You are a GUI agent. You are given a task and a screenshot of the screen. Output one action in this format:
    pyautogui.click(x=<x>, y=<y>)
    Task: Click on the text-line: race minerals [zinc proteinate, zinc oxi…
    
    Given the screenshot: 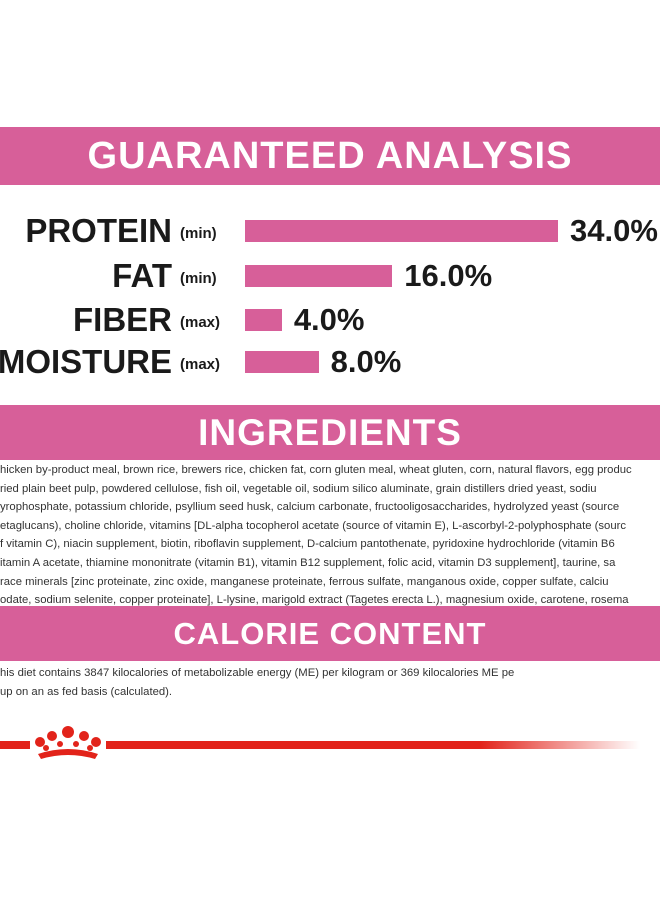 What is the action you would take?
    pyautogui.click(x=304, y=582)
    